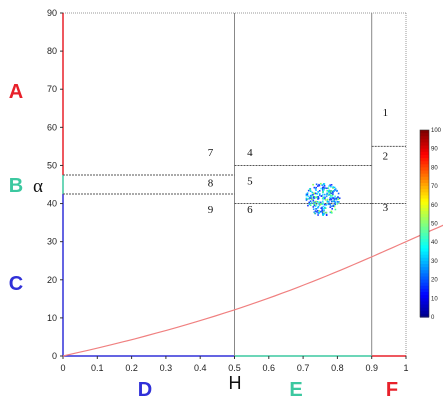 The width and height of the screenshot is (443, 402). Describe the element at coordinates (131, 368) in the screenshot. I see `x-tick-label: 0.2` at that location.